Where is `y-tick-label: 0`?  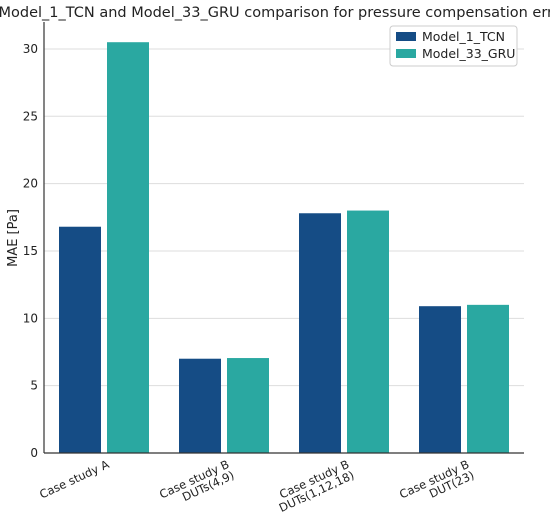
y-tick-label: 0 is located at coordinates (34, 453).